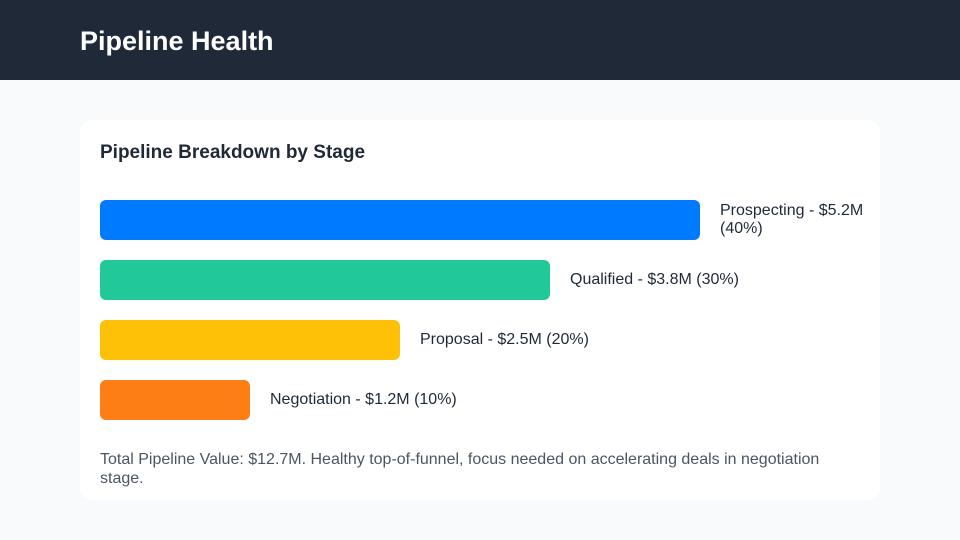  I want to click on bar-prospecting, so click(400, 220).